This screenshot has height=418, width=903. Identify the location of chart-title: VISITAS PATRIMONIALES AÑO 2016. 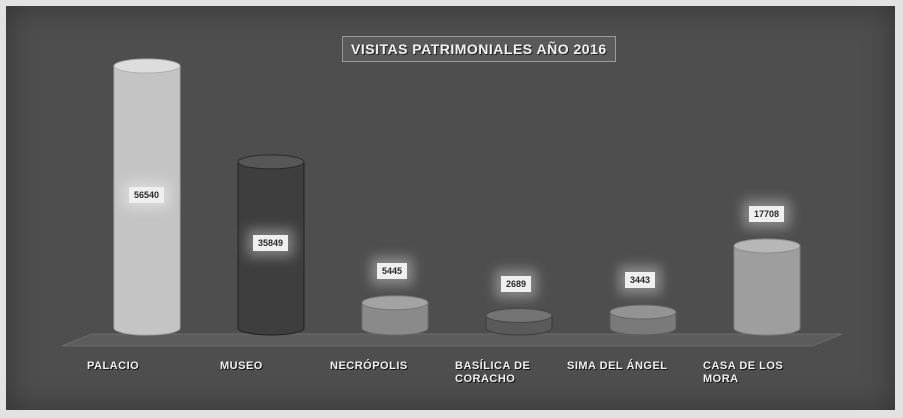
(479, 49).